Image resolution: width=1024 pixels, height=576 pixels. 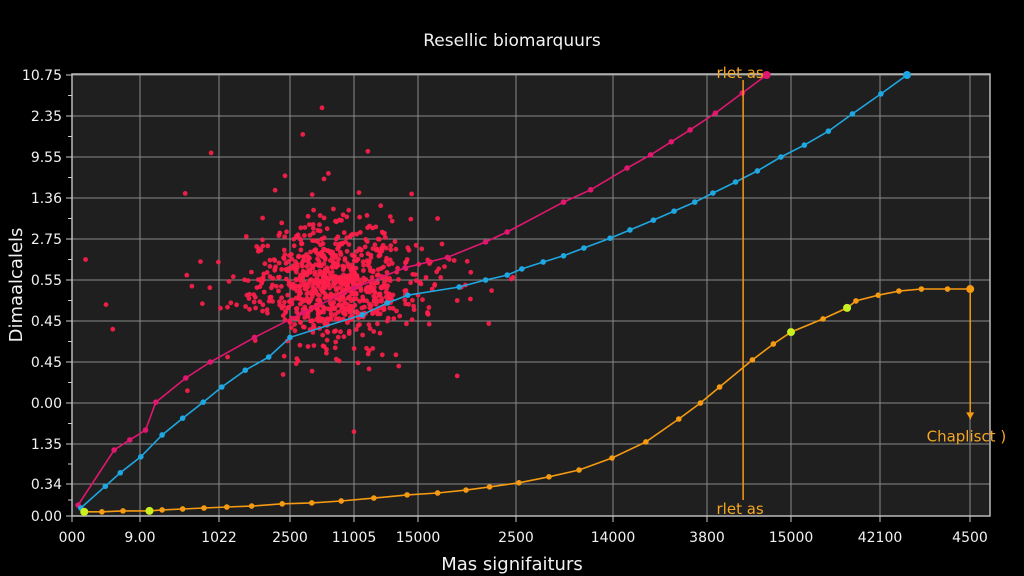 I want to click on x-tick-label: 11005, so click(x=354, y=538).